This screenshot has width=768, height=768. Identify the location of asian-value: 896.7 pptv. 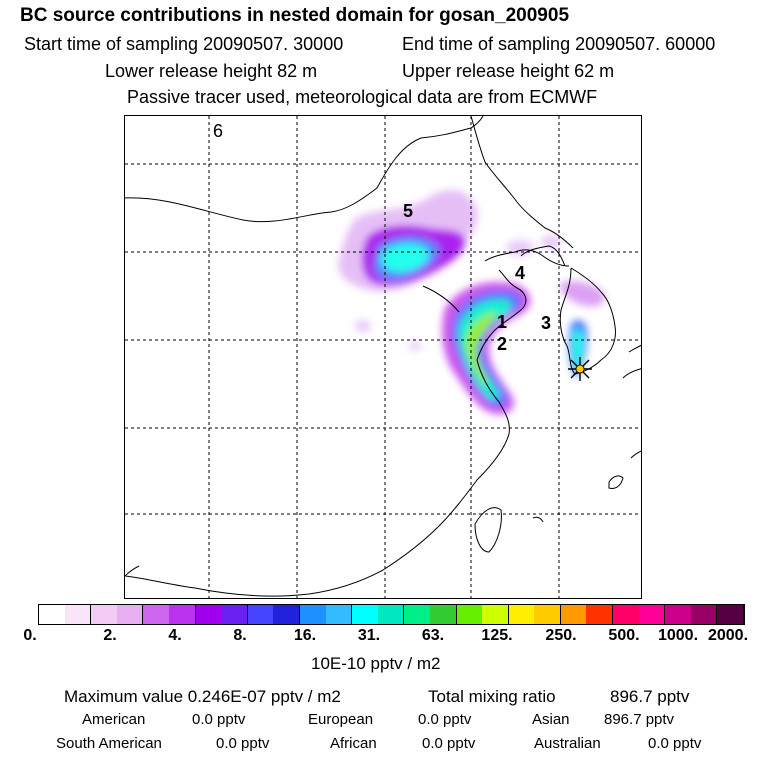
(639, 719).